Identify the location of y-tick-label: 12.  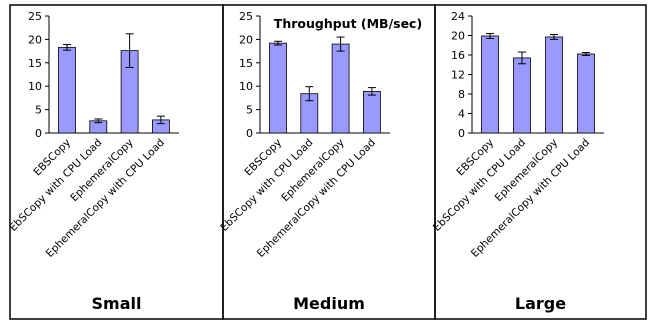
(458, 75).